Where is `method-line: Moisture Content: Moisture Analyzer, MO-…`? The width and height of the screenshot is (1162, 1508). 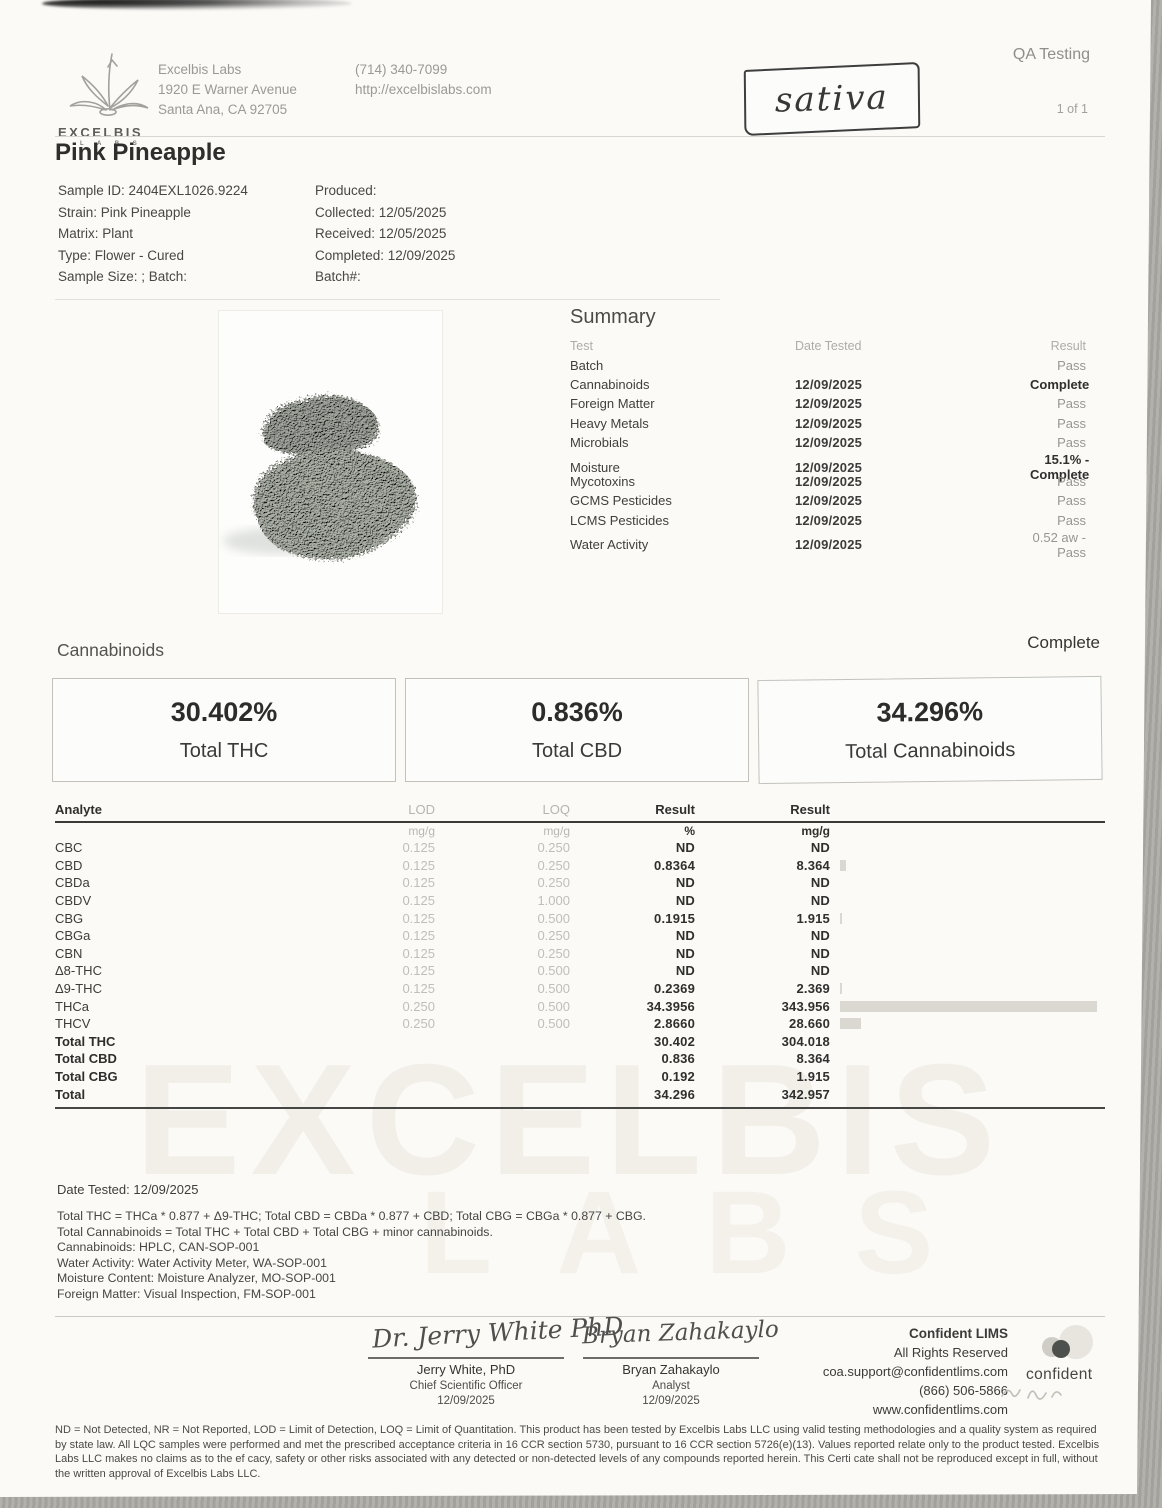 method-line: Moisture Content: Moisture Analyzer, MO-… is located at coordinates (196, 1278).